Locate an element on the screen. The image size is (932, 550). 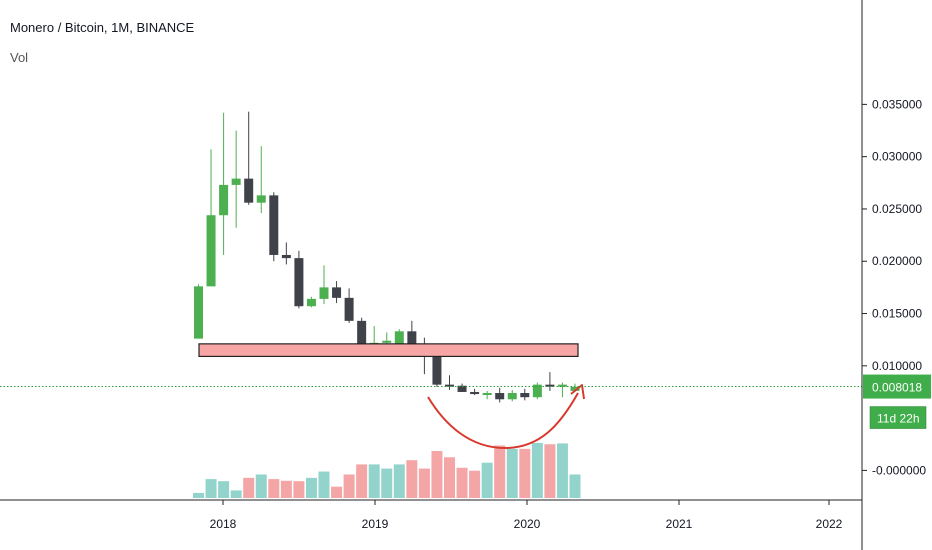
x-tick-label: 2021 is located at coordinates (679, 524).